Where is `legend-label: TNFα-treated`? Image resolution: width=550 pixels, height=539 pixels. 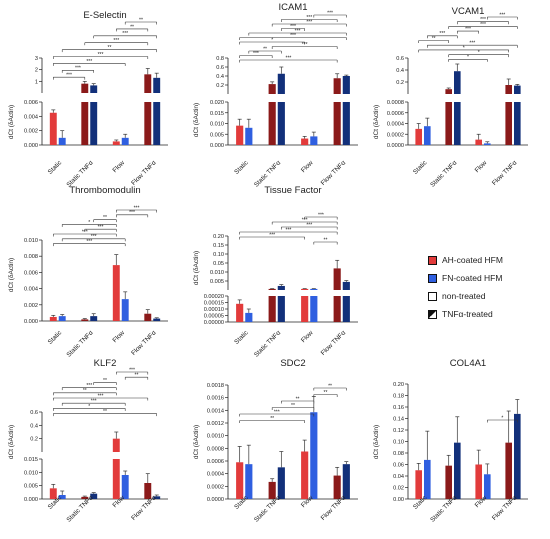 legend-label: TNFα-treated is located at coordinates (467, 314).